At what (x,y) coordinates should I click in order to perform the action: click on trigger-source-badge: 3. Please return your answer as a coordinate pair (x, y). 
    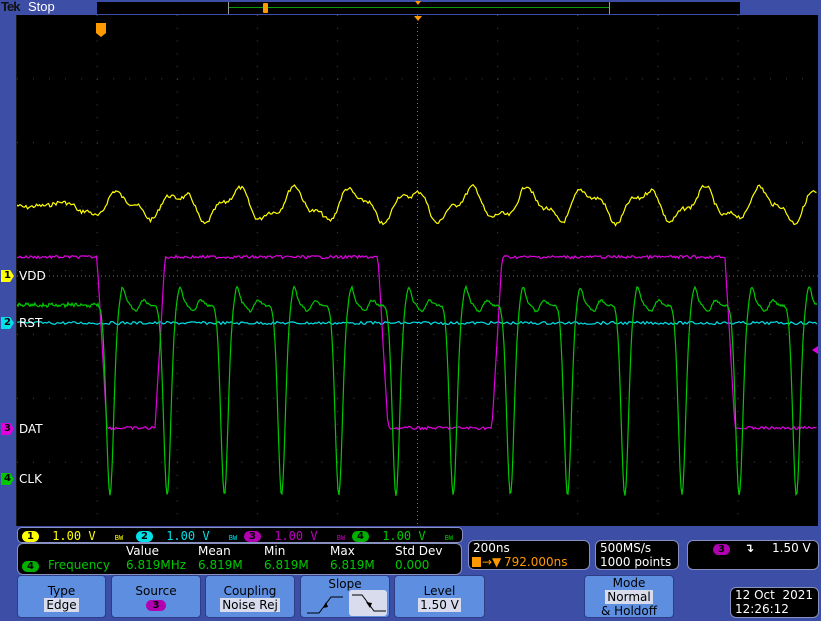
    Looking at the image, I should click on (721, 549).